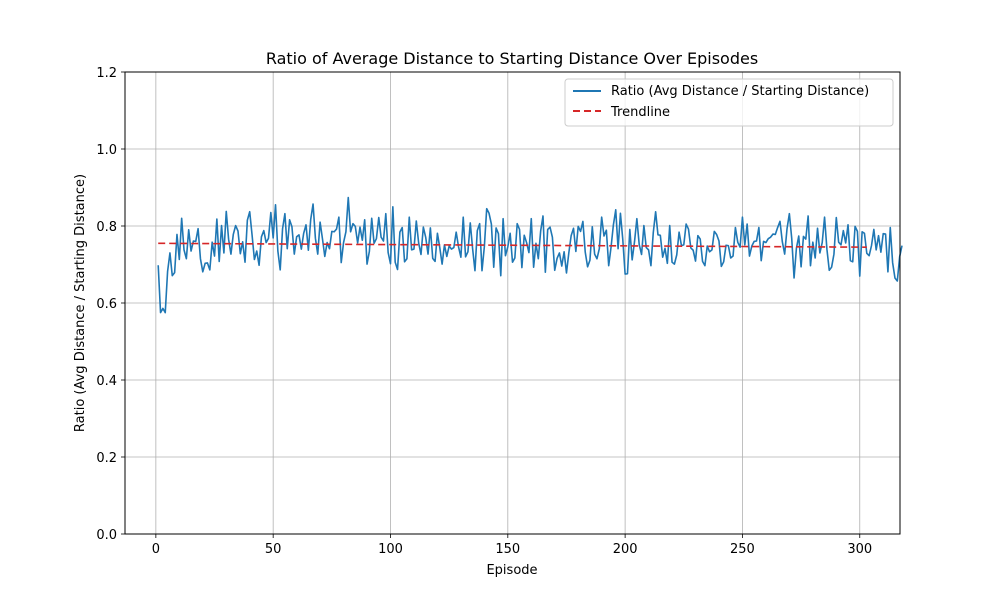 This screenshot has height=600, width=1000. I want to click on x-tick-label: 150, so click(507, 549).